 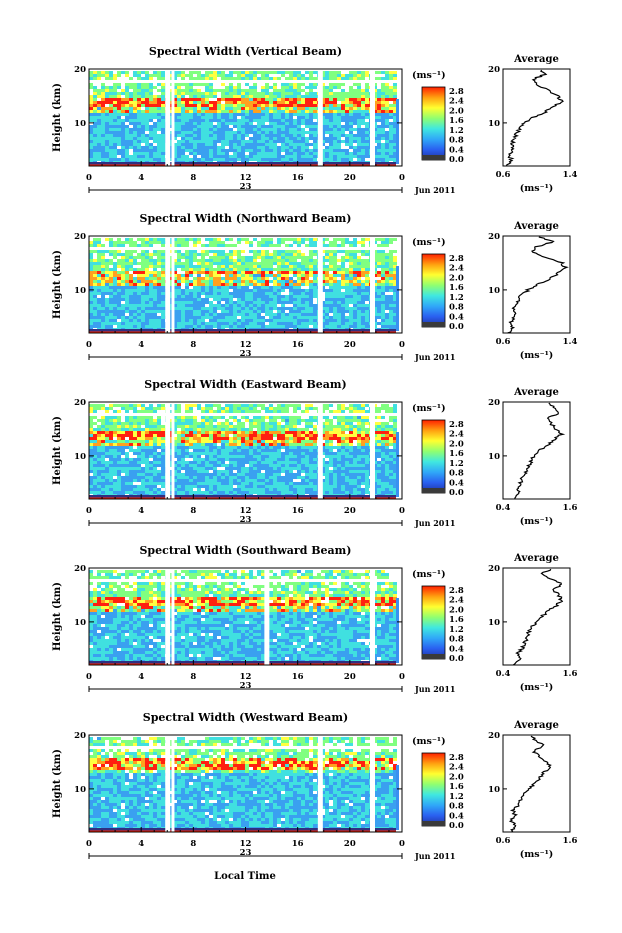 I want to click on avg-x-tick-label: 0.4, so click(x=503, y=508).